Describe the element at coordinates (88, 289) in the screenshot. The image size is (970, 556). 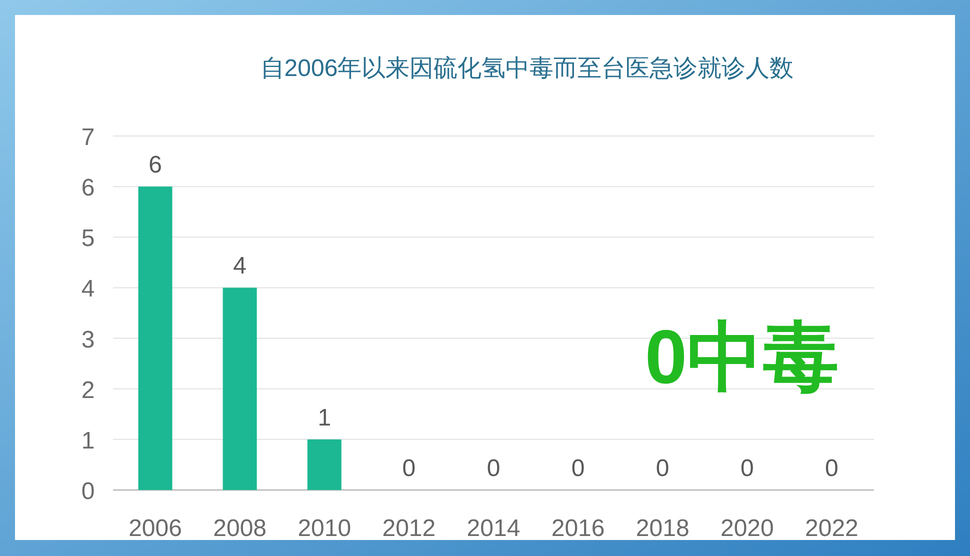
I see `y-tick-label: 4` at that location.